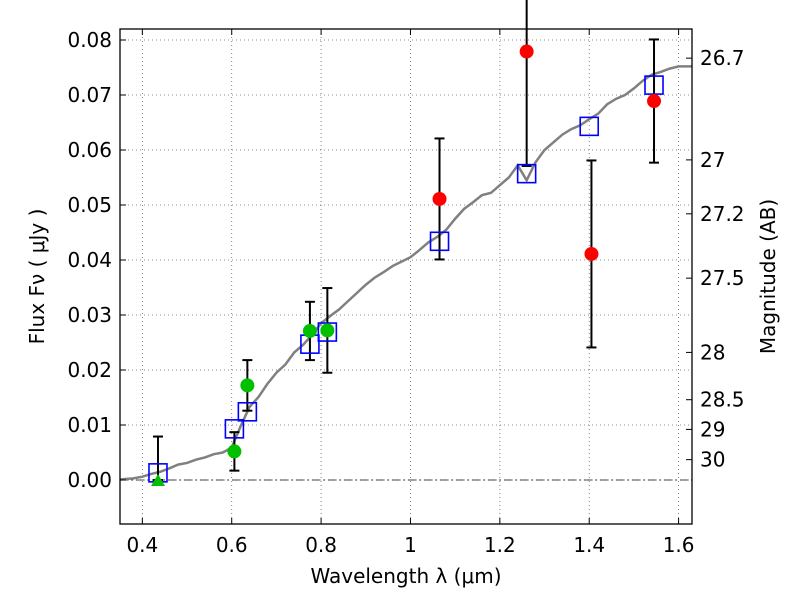  I want to click on y-tick-label: 0.08, so click(89, 40).